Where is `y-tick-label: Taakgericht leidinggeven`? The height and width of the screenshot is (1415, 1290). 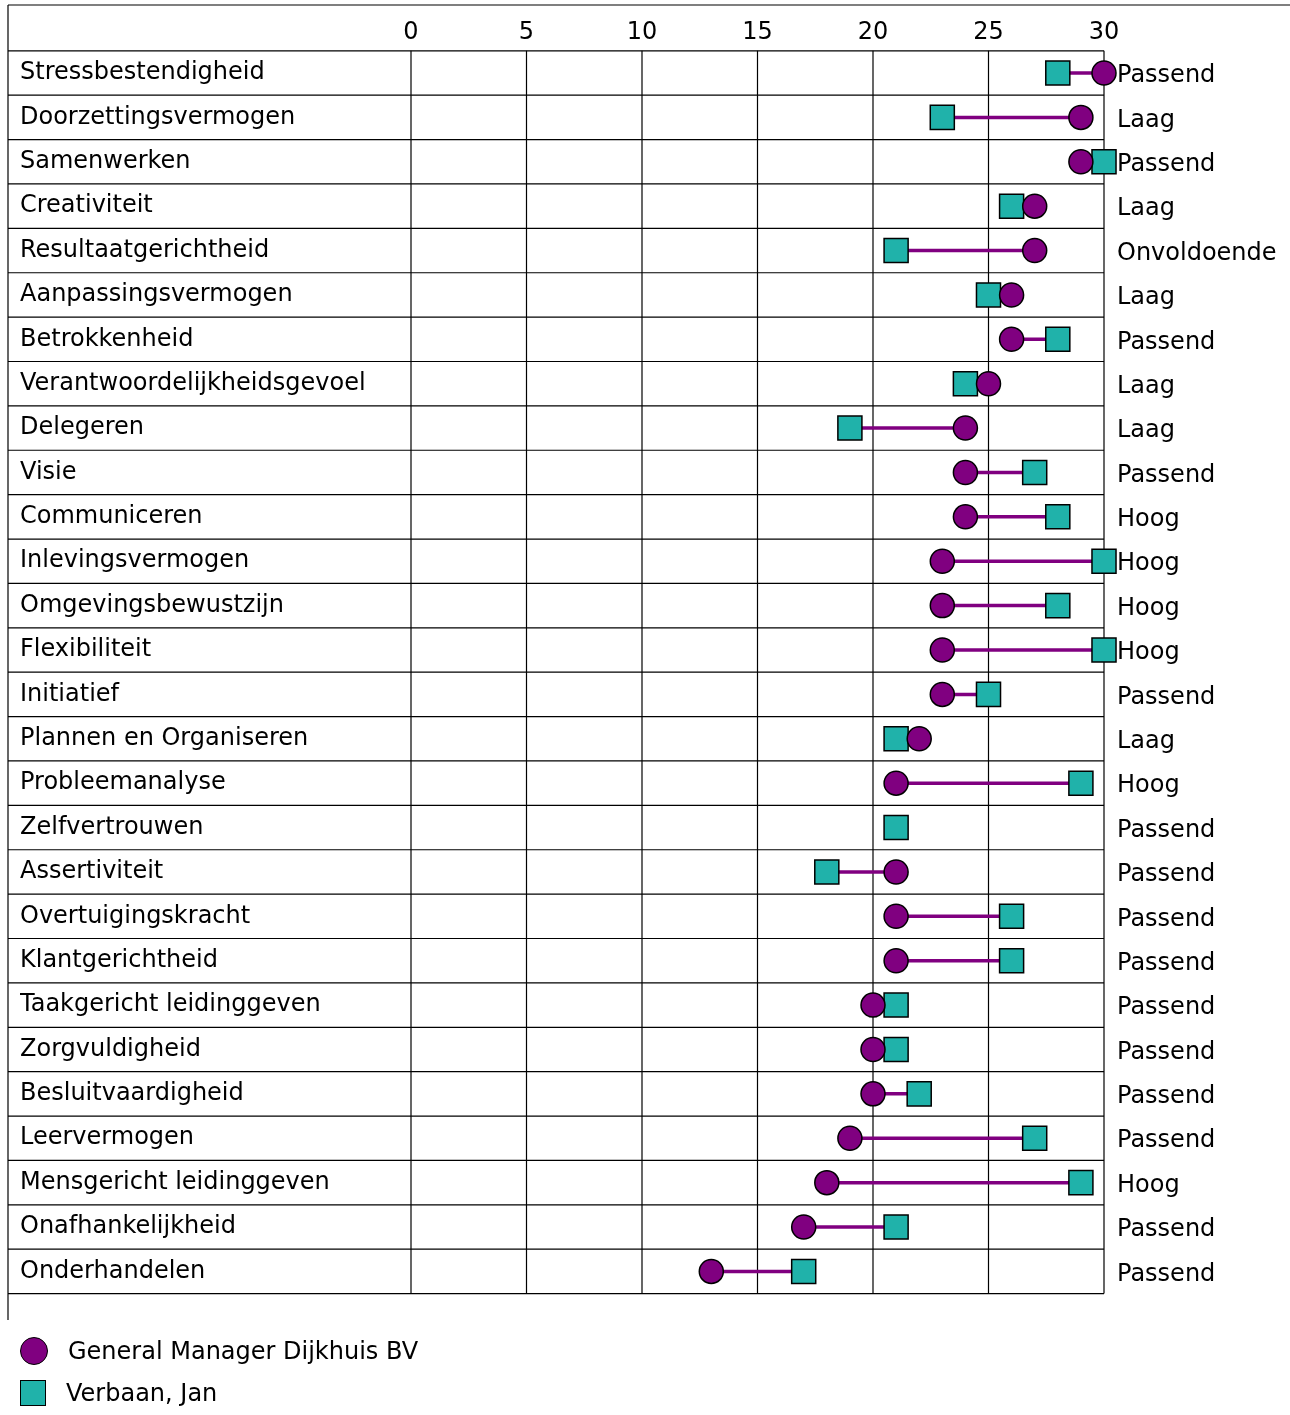
y-tick-label: Taakgericht leidinggeven is located at coordinates (170, 1003).